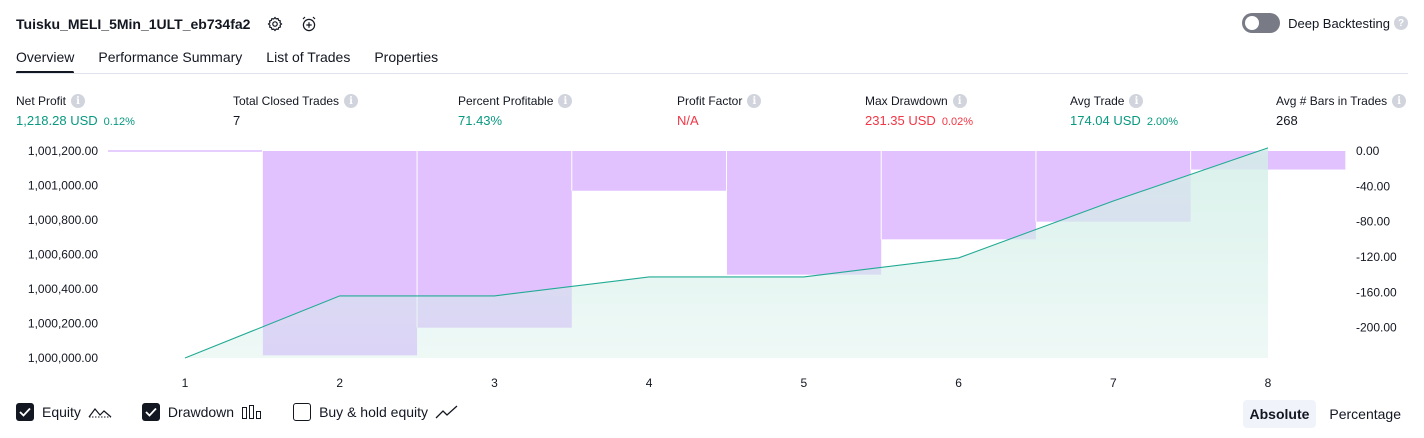 This screenshot has height=438, width=1424. What do you see at coordinates (1162, 122) in the screenshot?
I see `metric-percent: 2.00%` at bounding box center [1162, 122].